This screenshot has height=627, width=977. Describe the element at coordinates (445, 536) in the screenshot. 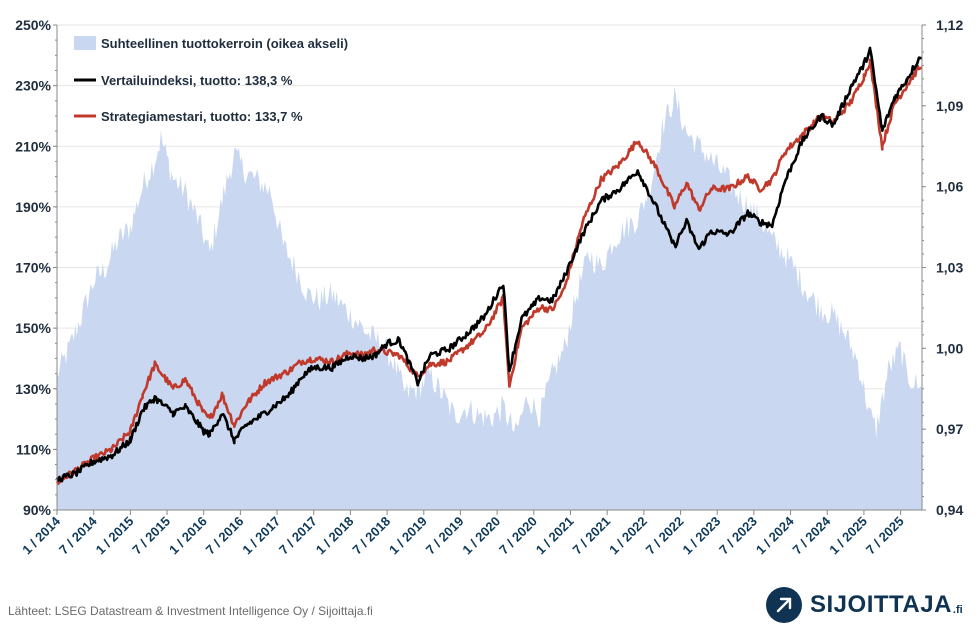

I see `x-tick-label: 7 / 2019` at that location.